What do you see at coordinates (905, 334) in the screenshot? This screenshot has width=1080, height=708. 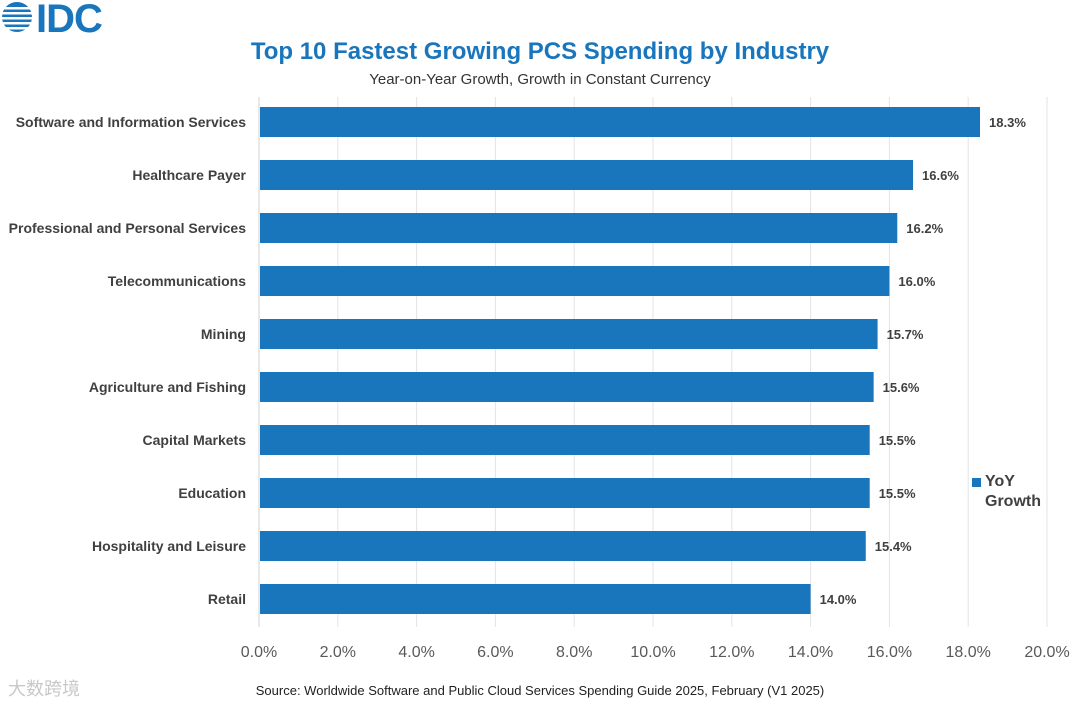 I see `data-label: 15.7%` at bounding box center [905, 334].